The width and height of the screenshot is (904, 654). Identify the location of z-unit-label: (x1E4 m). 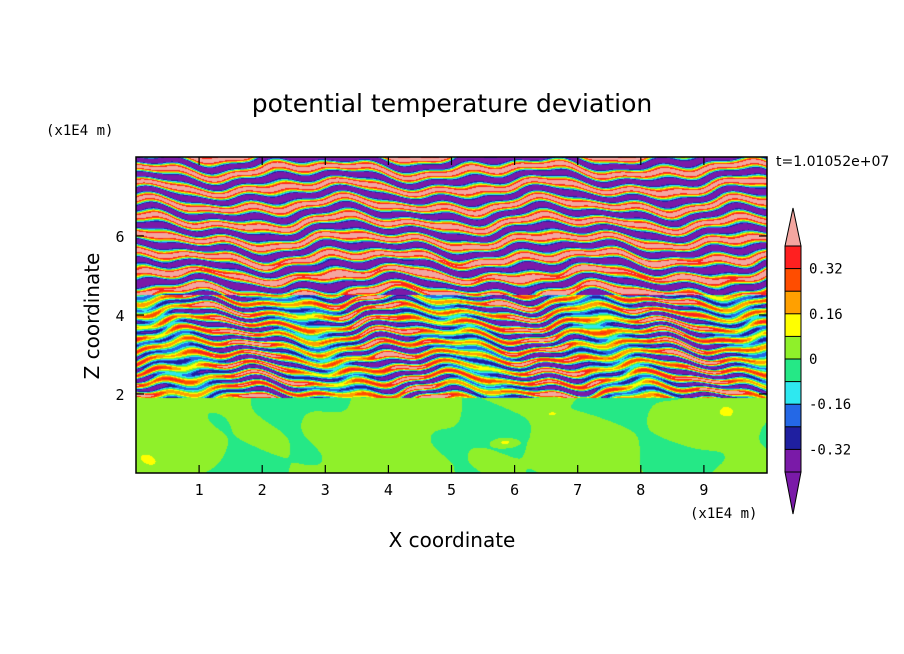
(79, 131).